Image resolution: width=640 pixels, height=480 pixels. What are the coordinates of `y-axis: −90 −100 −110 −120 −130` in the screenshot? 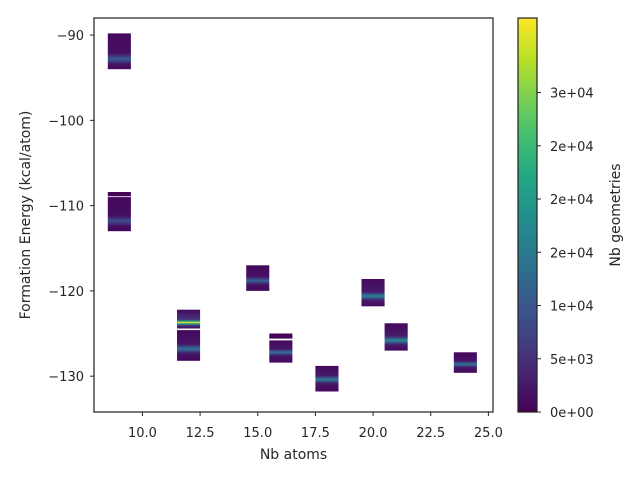 It's located at (71, 207).